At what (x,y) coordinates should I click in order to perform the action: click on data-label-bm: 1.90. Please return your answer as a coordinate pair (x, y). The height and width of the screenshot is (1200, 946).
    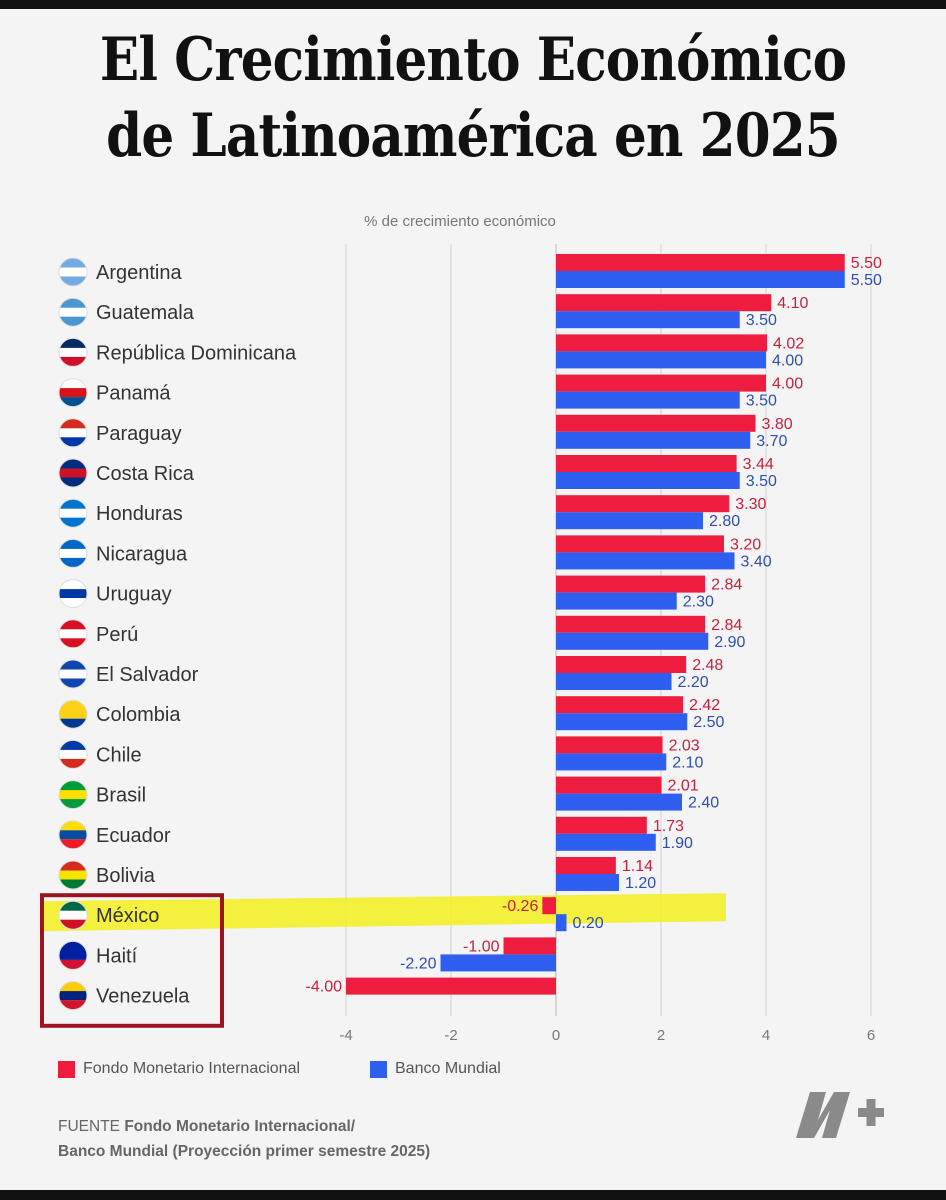
    Looking at the image, I should click on (677, 843).